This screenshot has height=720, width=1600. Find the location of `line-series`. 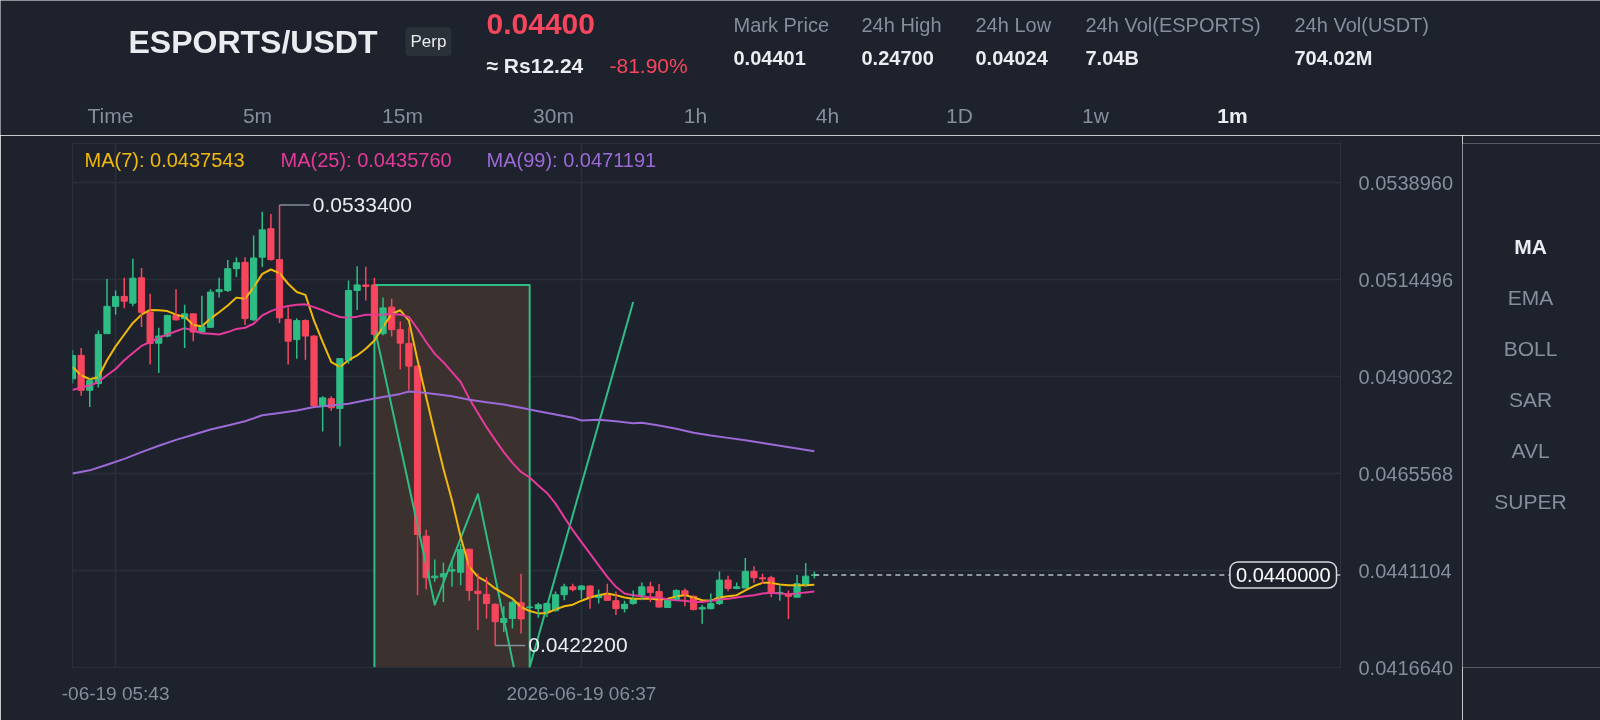

line-series is located at coordinates (444, 432).